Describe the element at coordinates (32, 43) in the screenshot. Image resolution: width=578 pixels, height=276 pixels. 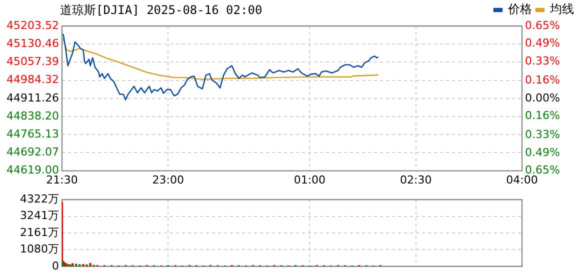
I see `y-tick-label: 45130.46` at that location.